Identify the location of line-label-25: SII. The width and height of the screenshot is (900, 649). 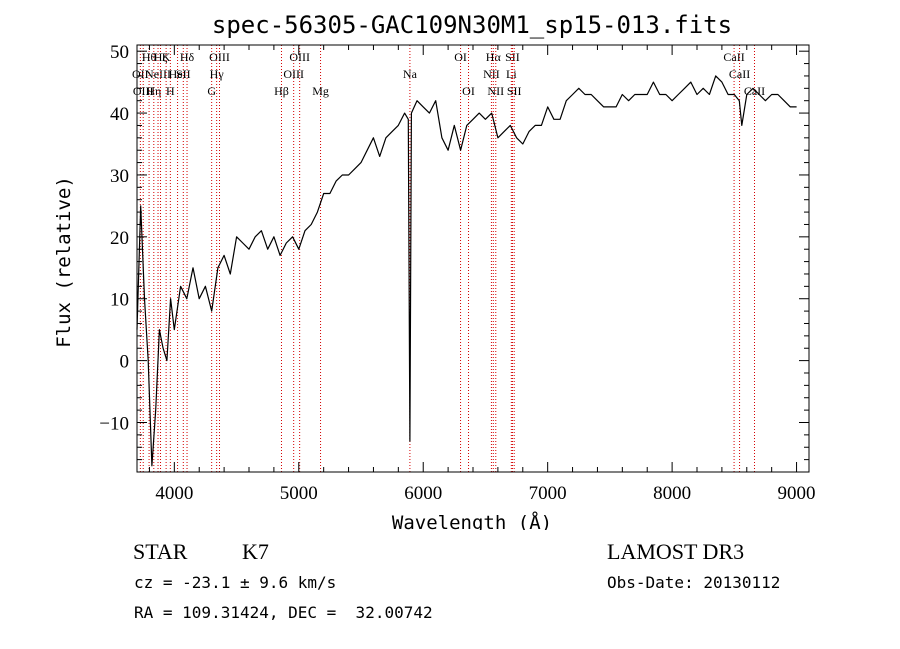
(512, 57).